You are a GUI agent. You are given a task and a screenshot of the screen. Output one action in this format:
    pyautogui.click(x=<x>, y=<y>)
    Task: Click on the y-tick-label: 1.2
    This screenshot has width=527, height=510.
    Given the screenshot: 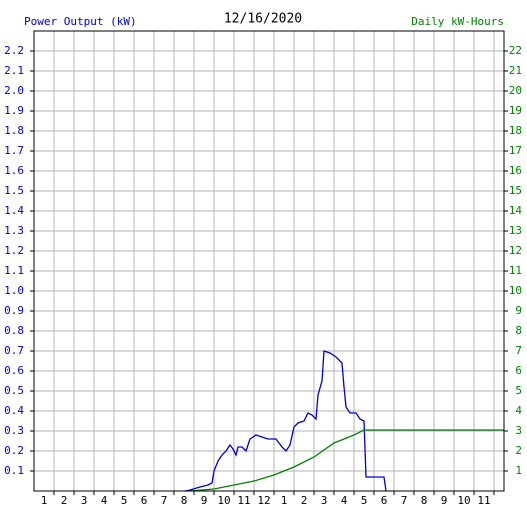 What is the action you would take?
    pyautogui.click(x=14, y=250)
    